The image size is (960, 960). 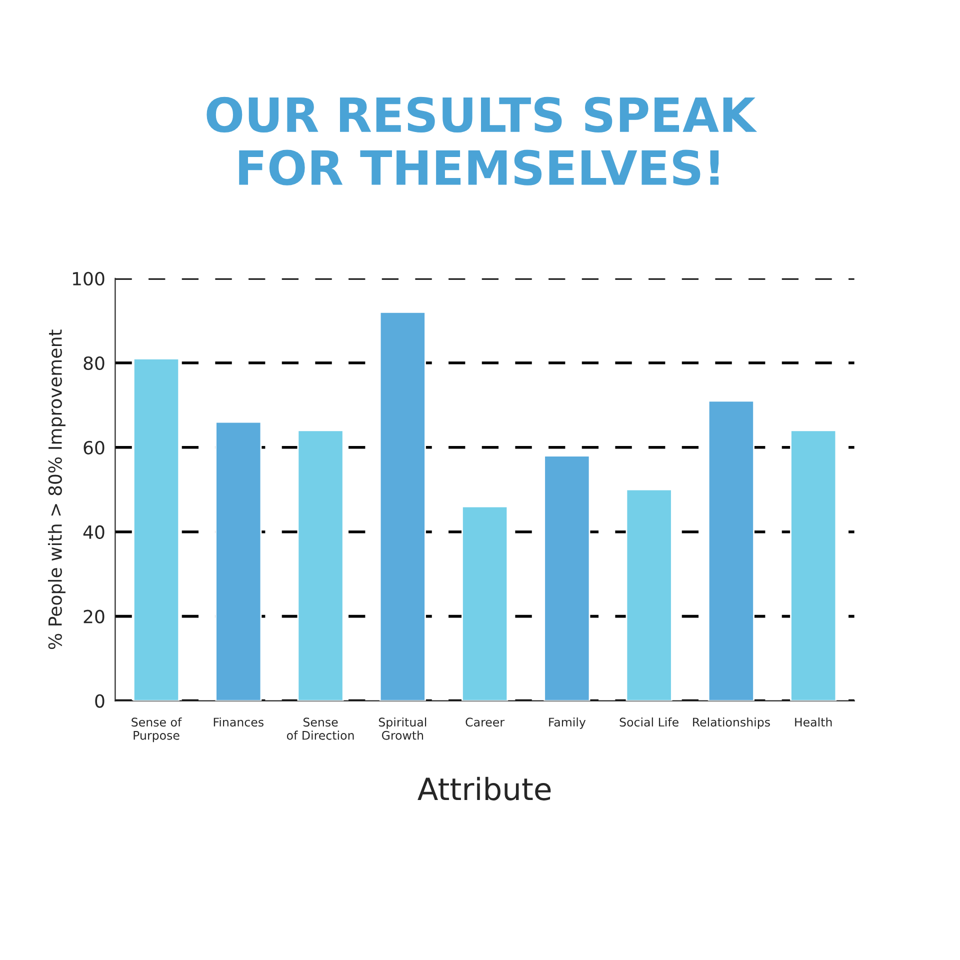 I want to click on y-tick-label: 80, so click(x=94, y=363).